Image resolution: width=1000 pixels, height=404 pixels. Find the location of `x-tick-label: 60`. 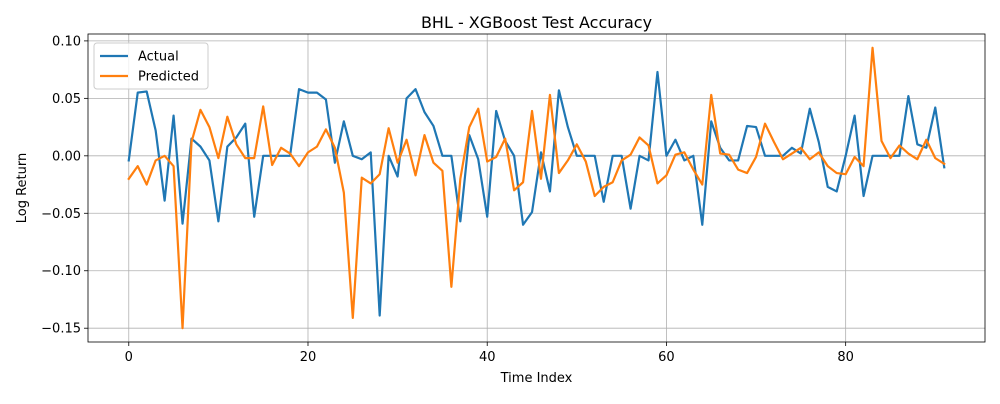

x-tick-label: 60 is located at coordinates (666, 357).